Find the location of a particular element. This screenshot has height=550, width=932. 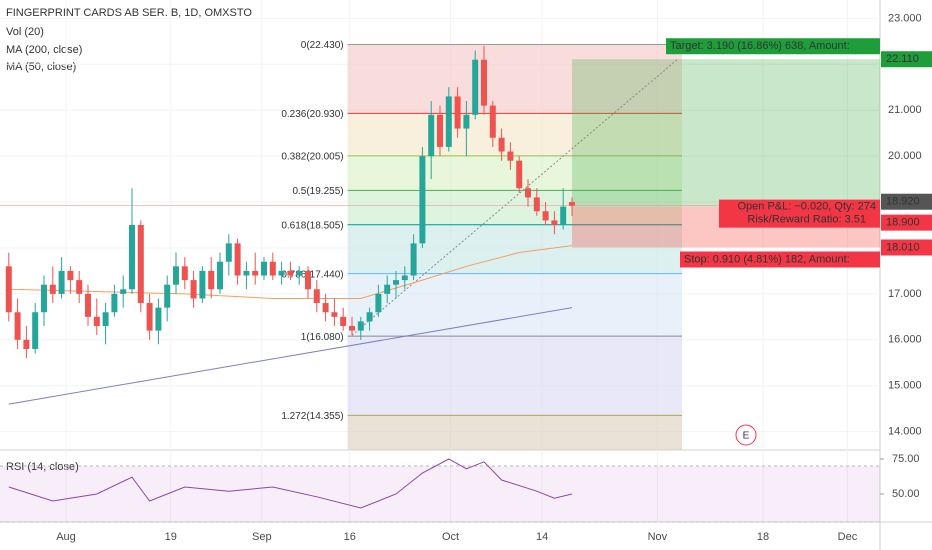

target-text-bg is located at coordinates (773, 46).